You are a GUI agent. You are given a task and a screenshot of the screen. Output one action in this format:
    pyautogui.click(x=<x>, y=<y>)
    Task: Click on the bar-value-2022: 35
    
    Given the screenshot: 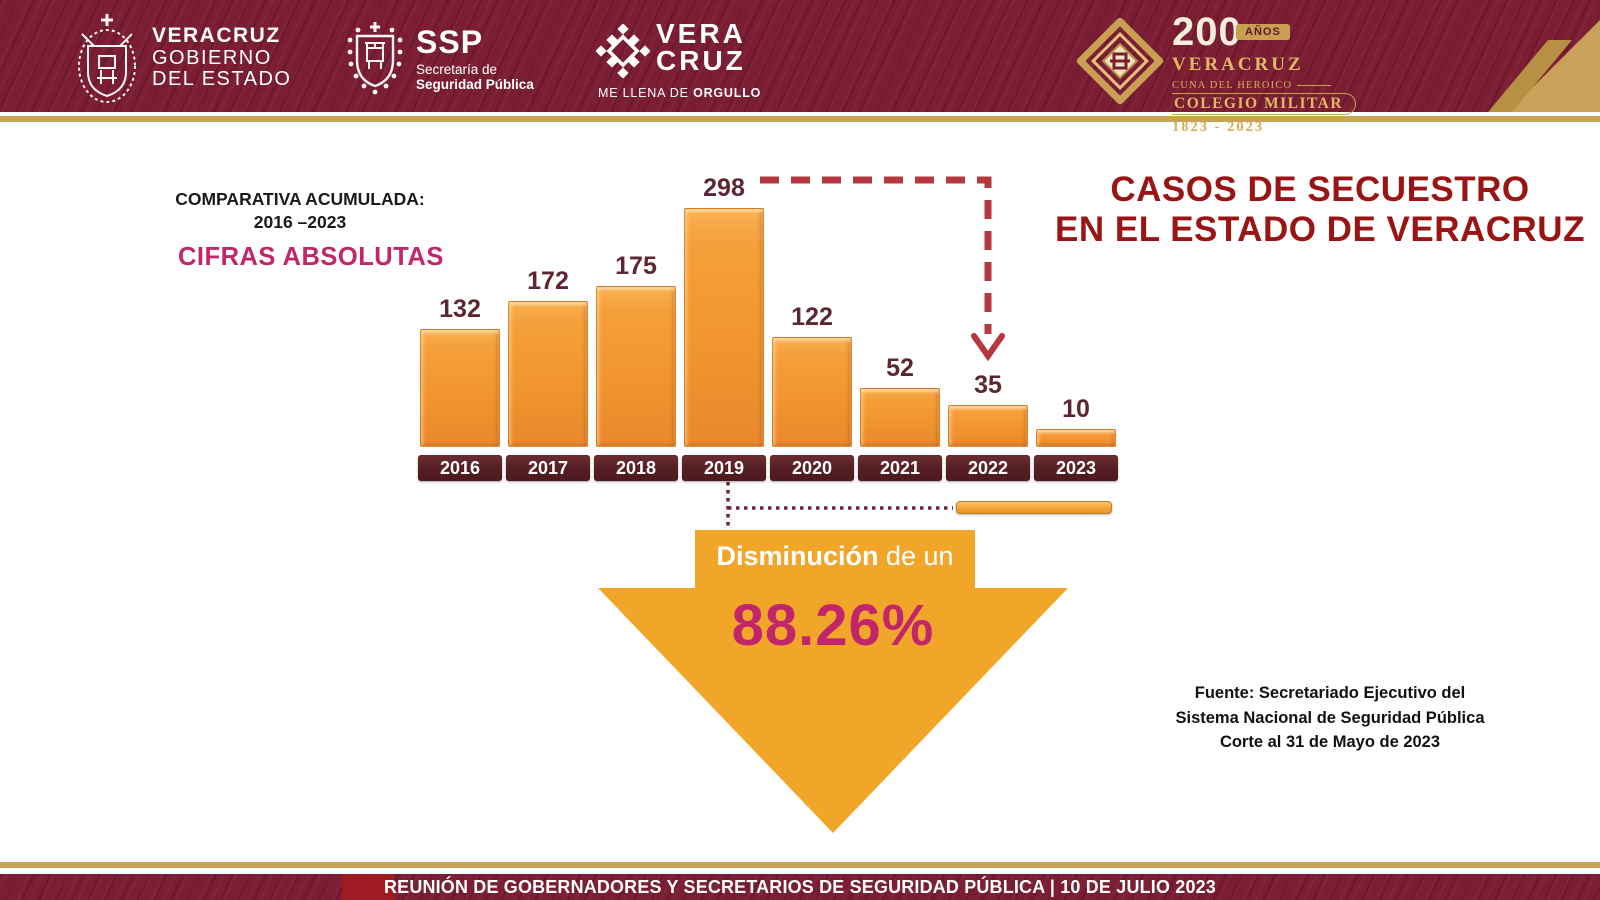 What is the action you would take?
    pyautogui.click(x=988, y=385)
    